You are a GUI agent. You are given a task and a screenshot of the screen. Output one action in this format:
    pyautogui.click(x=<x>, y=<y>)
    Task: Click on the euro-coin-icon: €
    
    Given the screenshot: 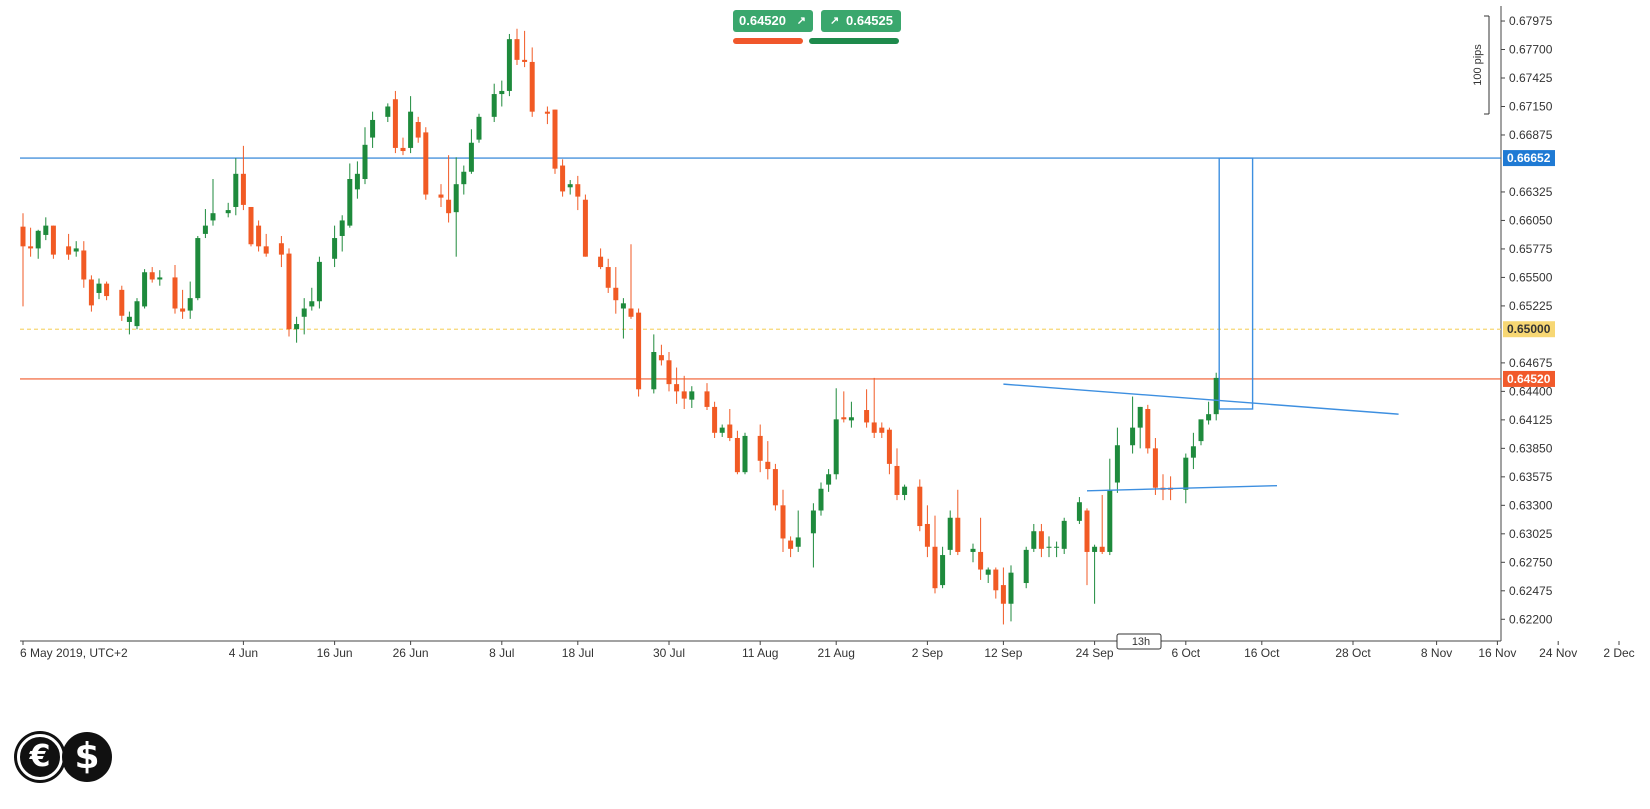 What is the action you would take?
    pyautogui.click(x=40, y=757)
    